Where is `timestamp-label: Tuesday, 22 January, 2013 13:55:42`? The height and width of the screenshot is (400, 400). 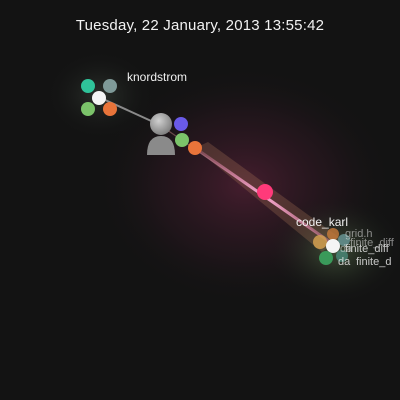 timestamp-label: Tuesday, 22 January, 2013 13:55:42 is located at coordinates (200, 25).